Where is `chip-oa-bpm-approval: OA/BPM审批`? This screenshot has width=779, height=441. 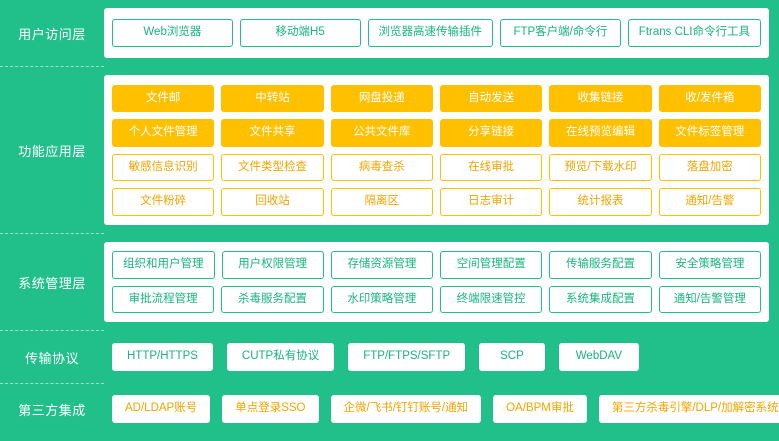 chip-oa-bpm-approval: OA/BPM审批 is located at coordinates (540, 409).